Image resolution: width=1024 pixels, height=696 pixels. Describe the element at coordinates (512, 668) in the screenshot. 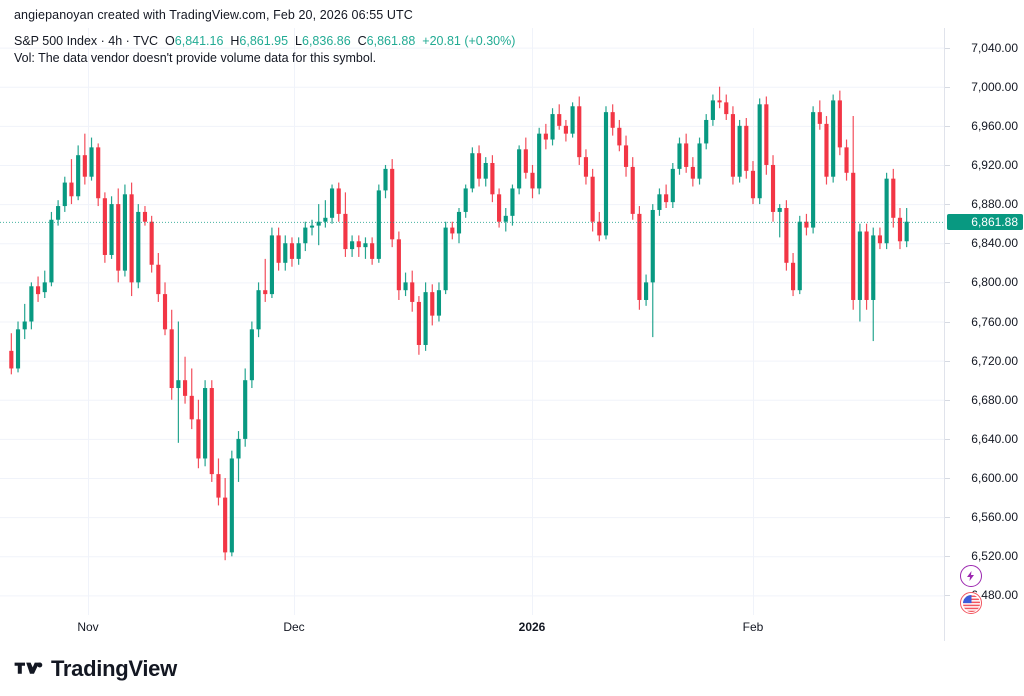

I see `footer: TradingView` at that location.